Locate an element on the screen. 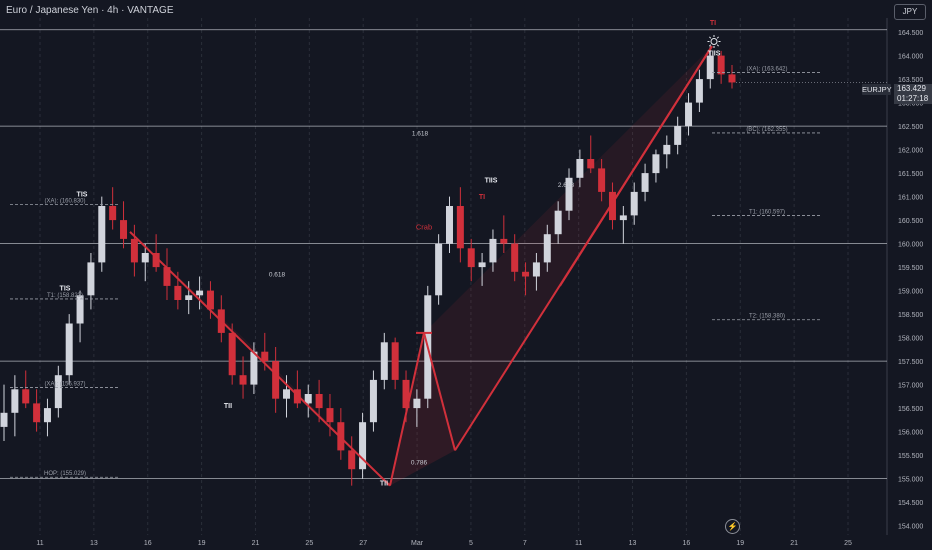 The width and height of the screenshot is (932, 550). y-tick-label: 157.000 is located at coordinates (910, 386).